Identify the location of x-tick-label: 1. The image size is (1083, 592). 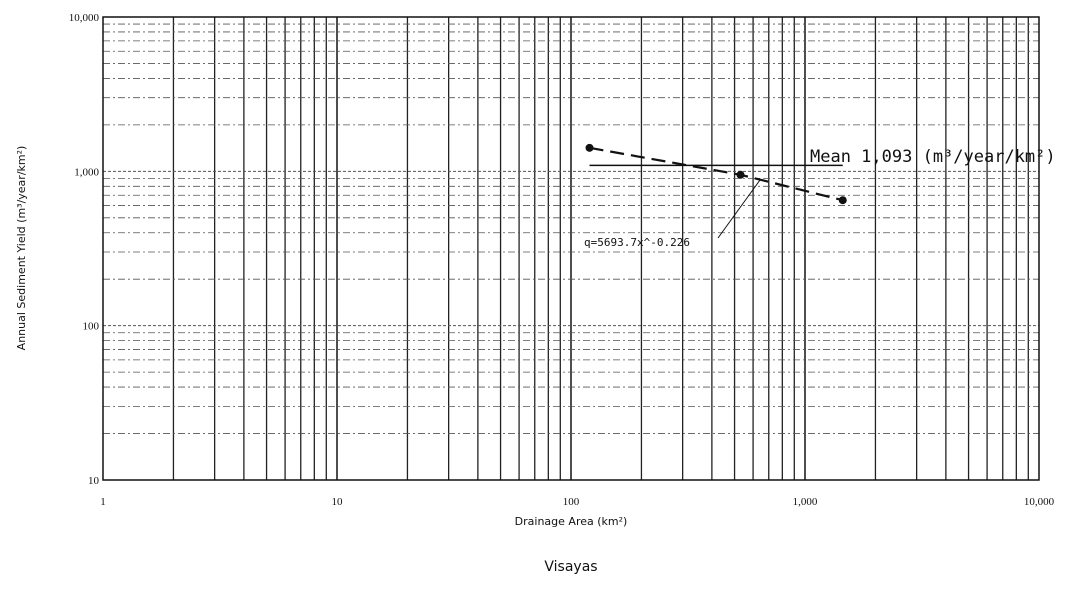
(103, 502).